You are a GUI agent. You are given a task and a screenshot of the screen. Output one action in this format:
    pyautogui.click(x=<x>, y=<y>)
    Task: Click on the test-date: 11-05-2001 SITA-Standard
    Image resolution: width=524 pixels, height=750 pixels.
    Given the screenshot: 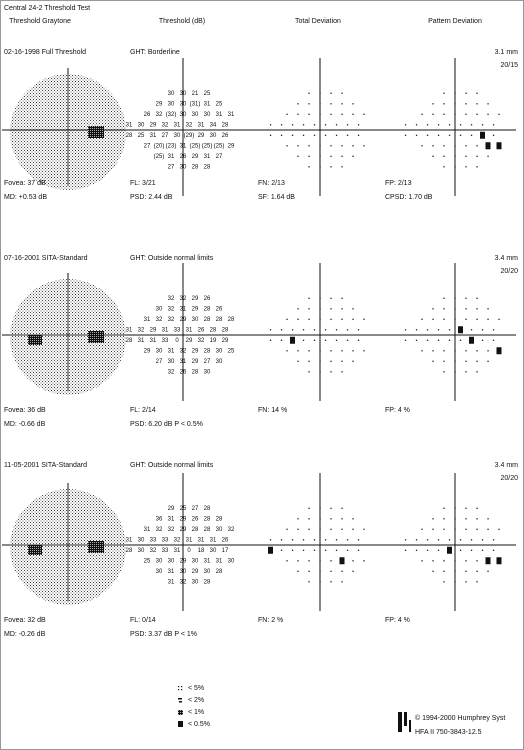 What is the action you would take?
    pyautogui.click(x=45, y=465)
    